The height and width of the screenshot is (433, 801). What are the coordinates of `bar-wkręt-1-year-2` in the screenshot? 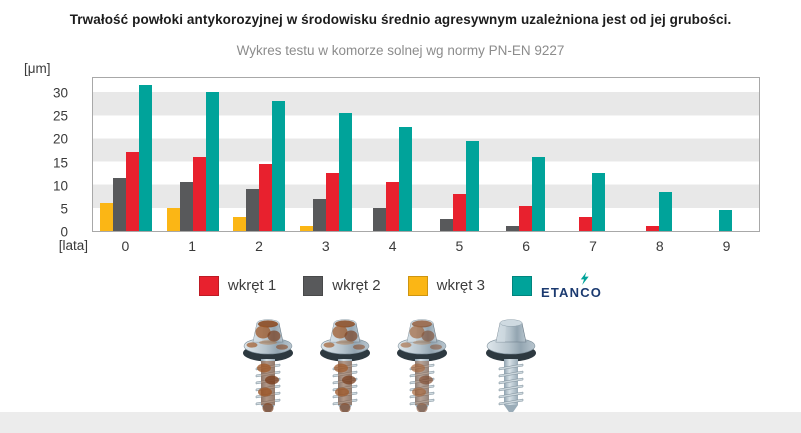 It's located at (266, 197).